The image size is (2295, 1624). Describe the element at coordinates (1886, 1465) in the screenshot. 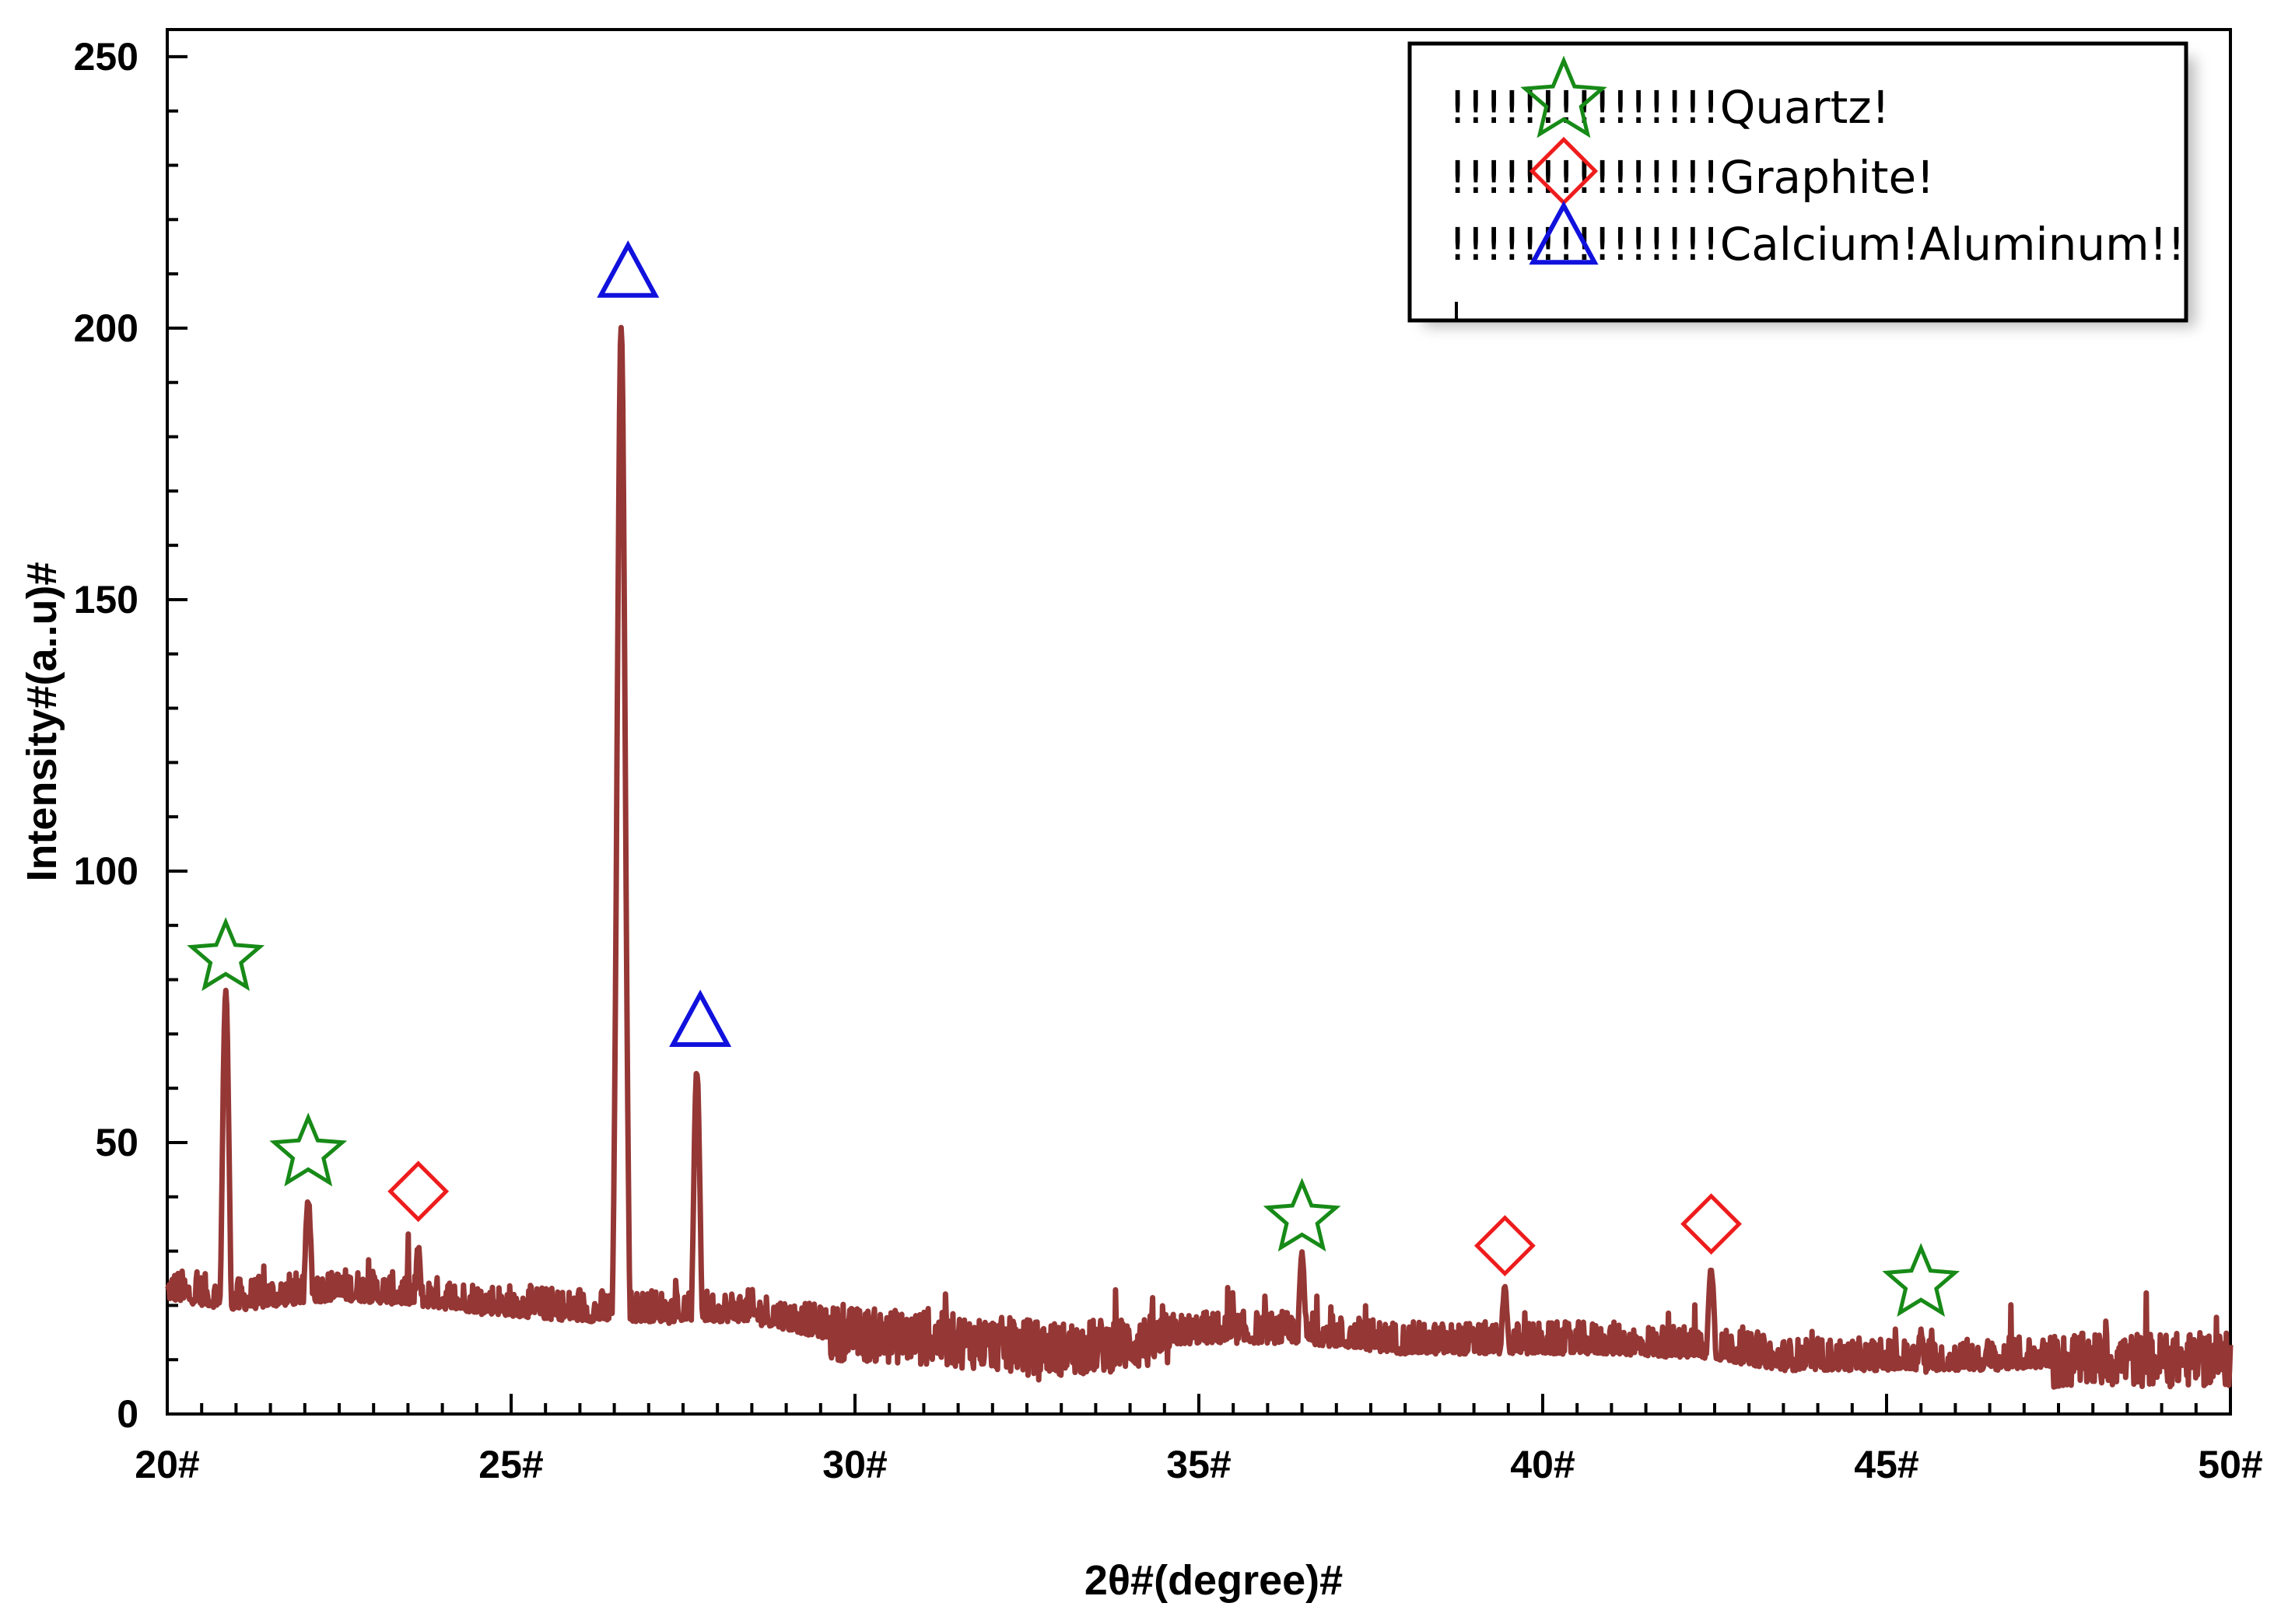

I see `x-tick-label: 45#` at that location.